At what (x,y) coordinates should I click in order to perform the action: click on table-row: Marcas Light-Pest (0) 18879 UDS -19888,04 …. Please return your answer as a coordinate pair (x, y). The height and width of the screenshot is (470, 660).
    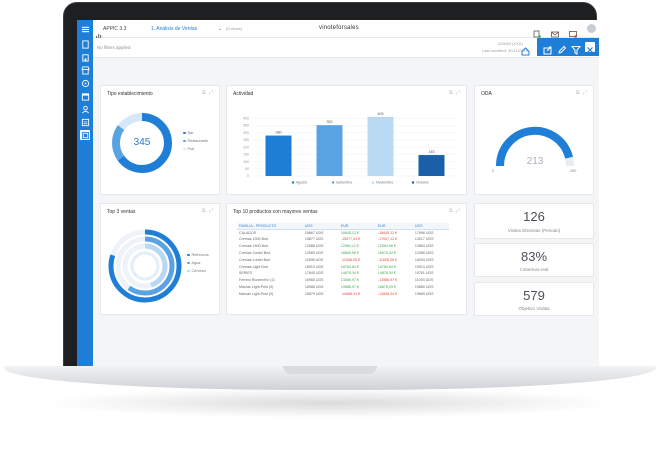
    Looking at the image, I should click on (343, 294).